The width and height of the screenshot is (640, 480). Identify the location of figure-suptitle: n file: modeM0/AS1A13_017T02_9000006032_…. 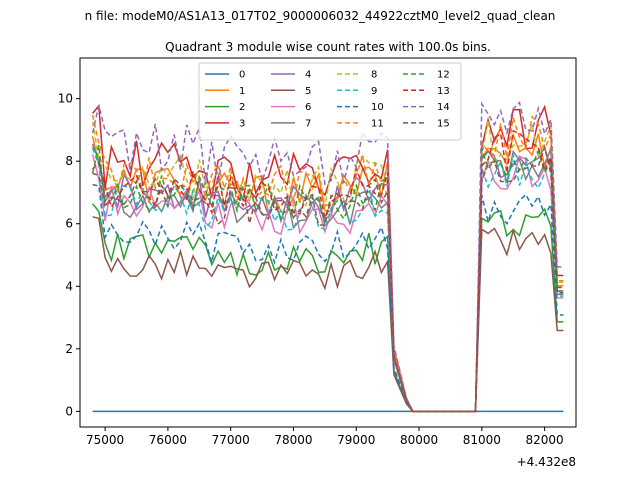
(320, 16).